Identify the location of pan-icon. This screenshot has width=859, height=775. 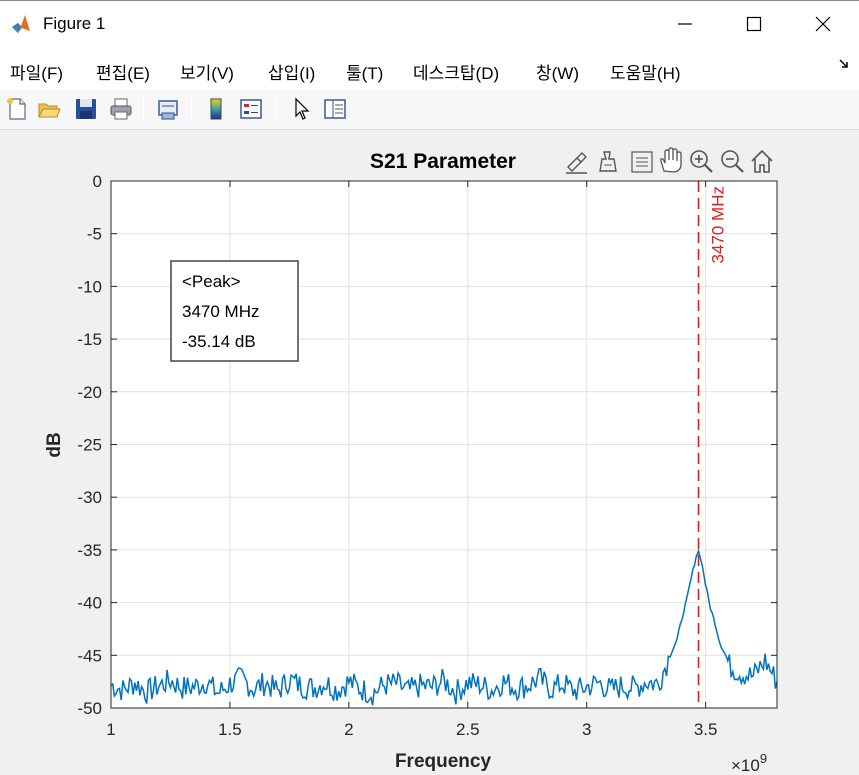
(671, 160).